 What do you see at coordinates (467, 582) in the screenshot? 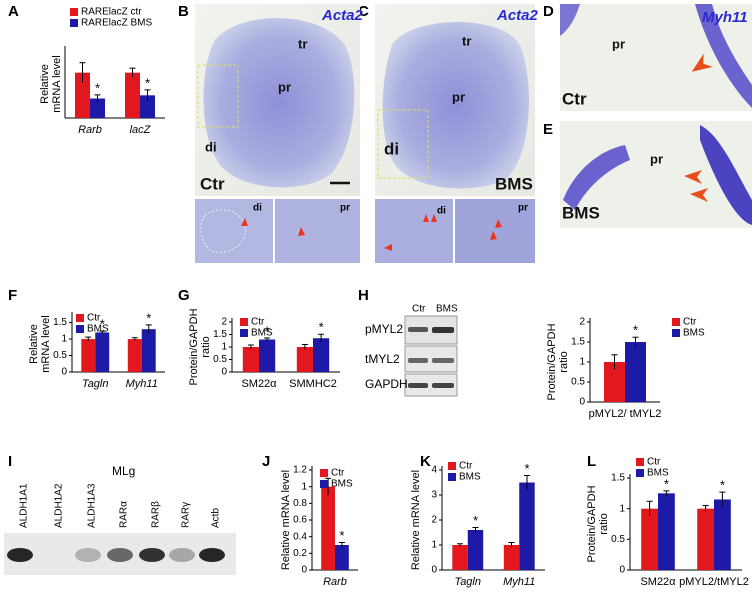
I see `x-tick-label: Tagln` at bounding box center [467, 582].